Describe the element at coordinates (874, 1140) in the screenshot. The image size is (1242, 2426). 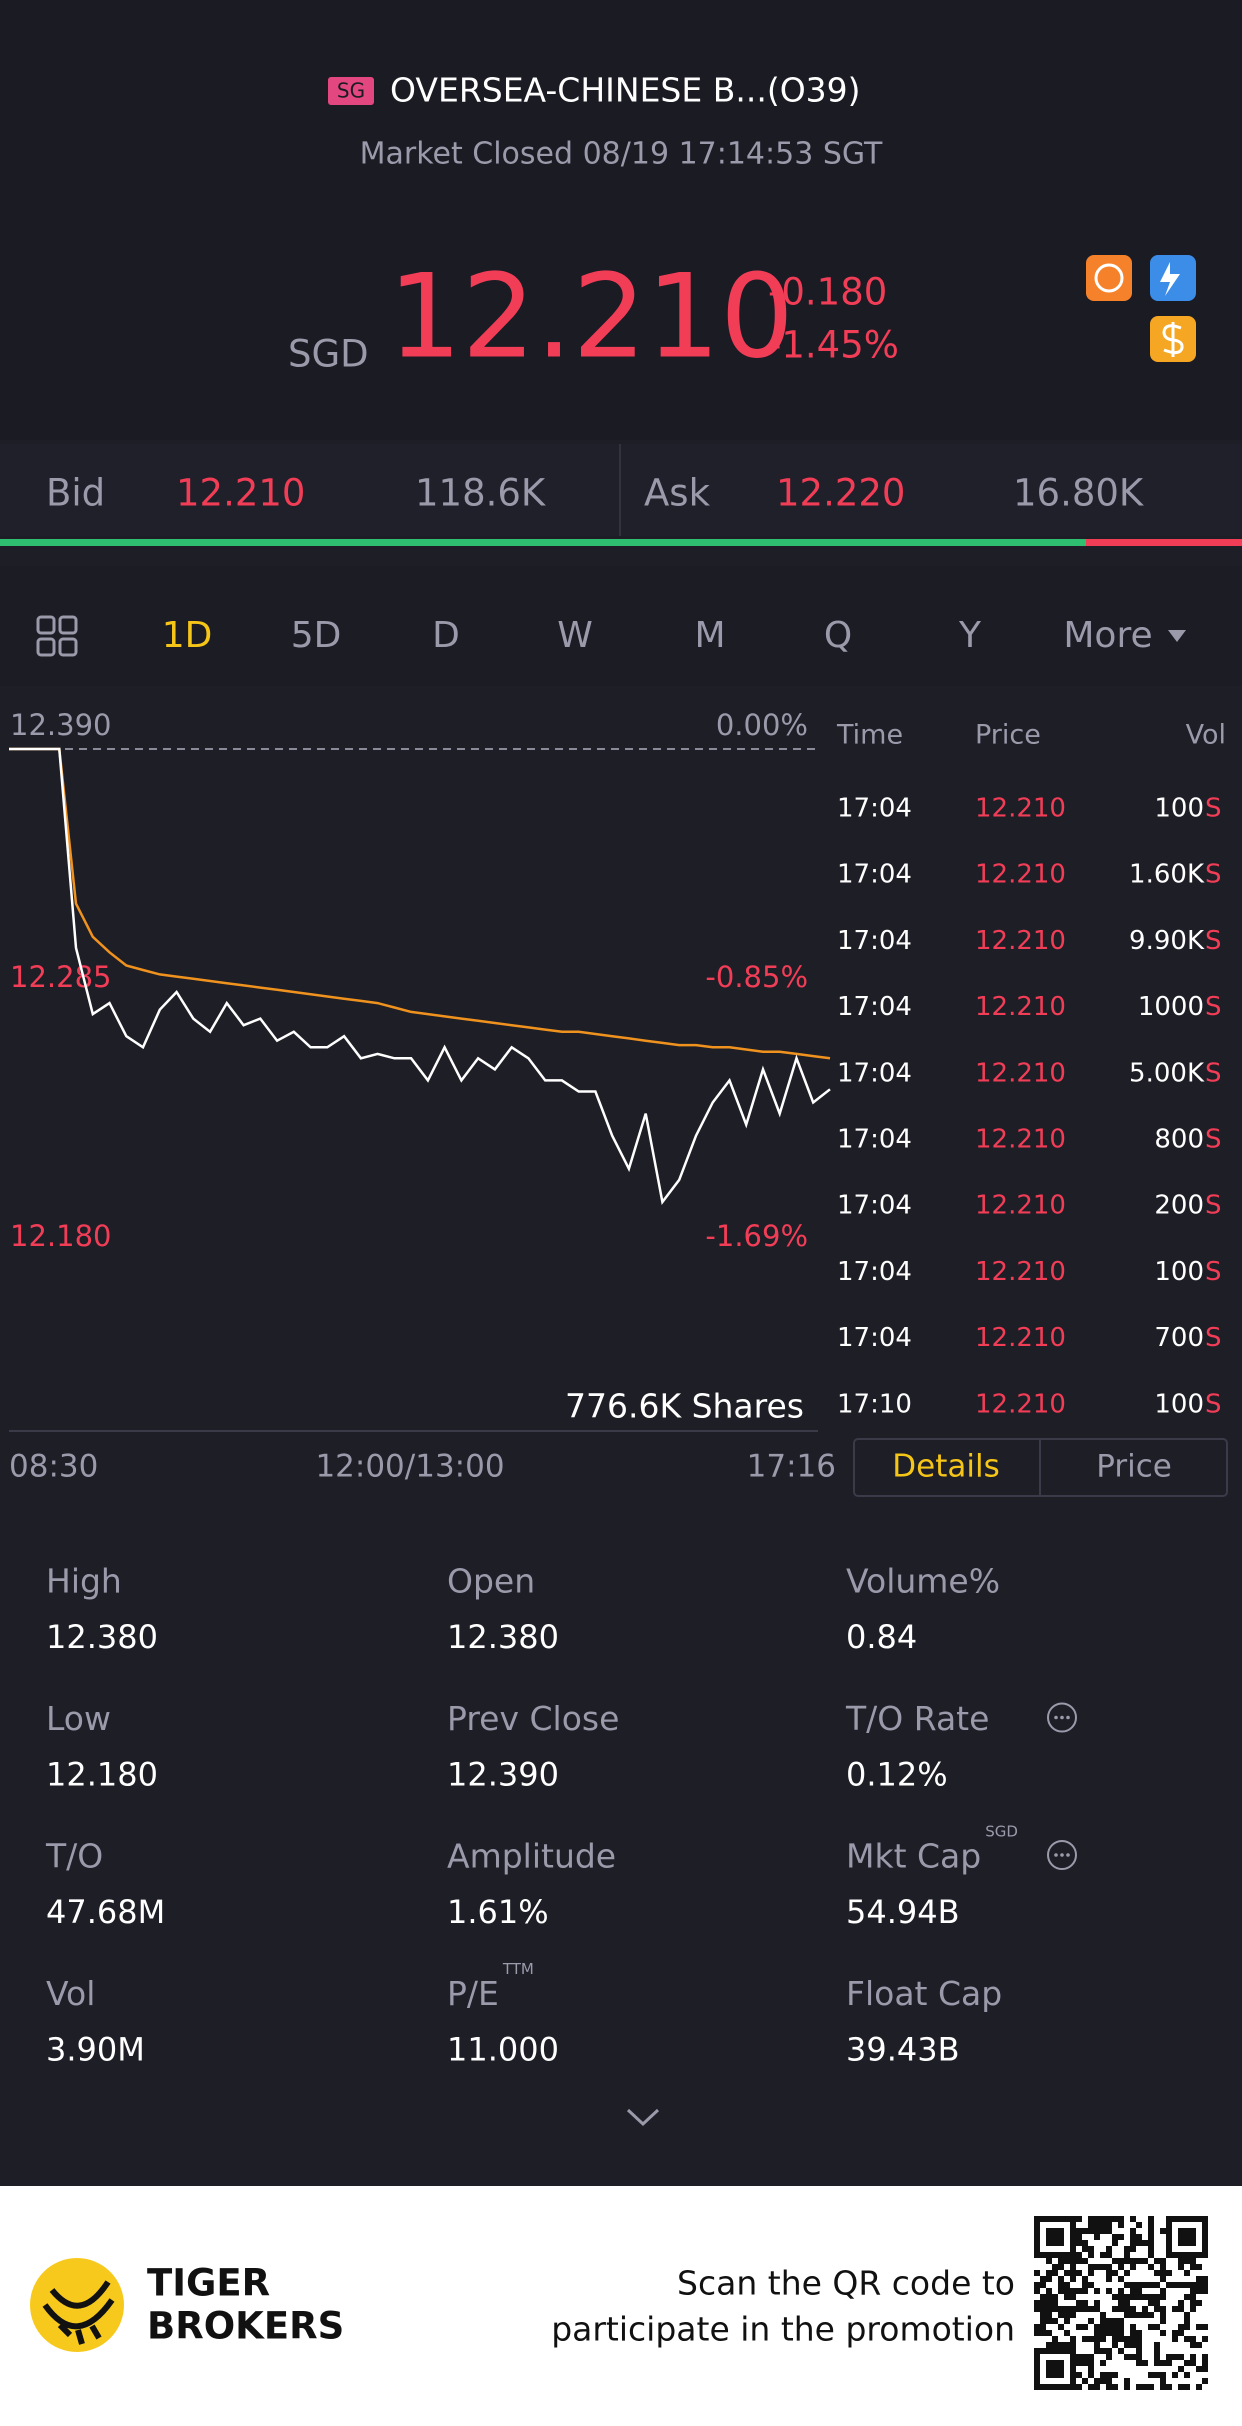
I see `trade-time: 17:04` at that location.